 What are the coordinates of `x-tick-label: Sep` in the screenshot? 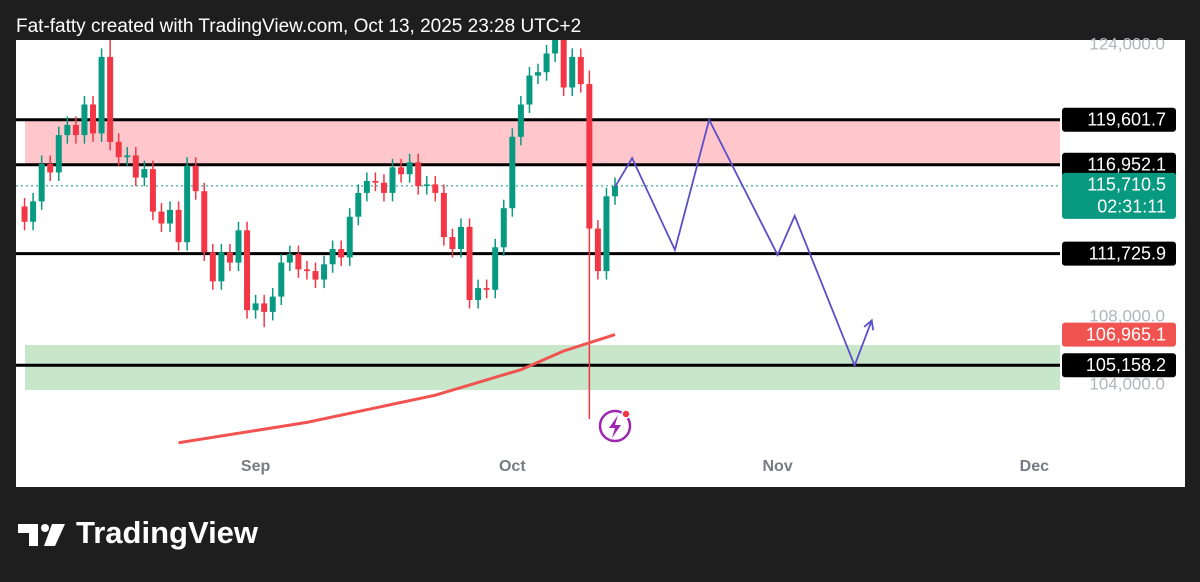 It's located at (256, 466).